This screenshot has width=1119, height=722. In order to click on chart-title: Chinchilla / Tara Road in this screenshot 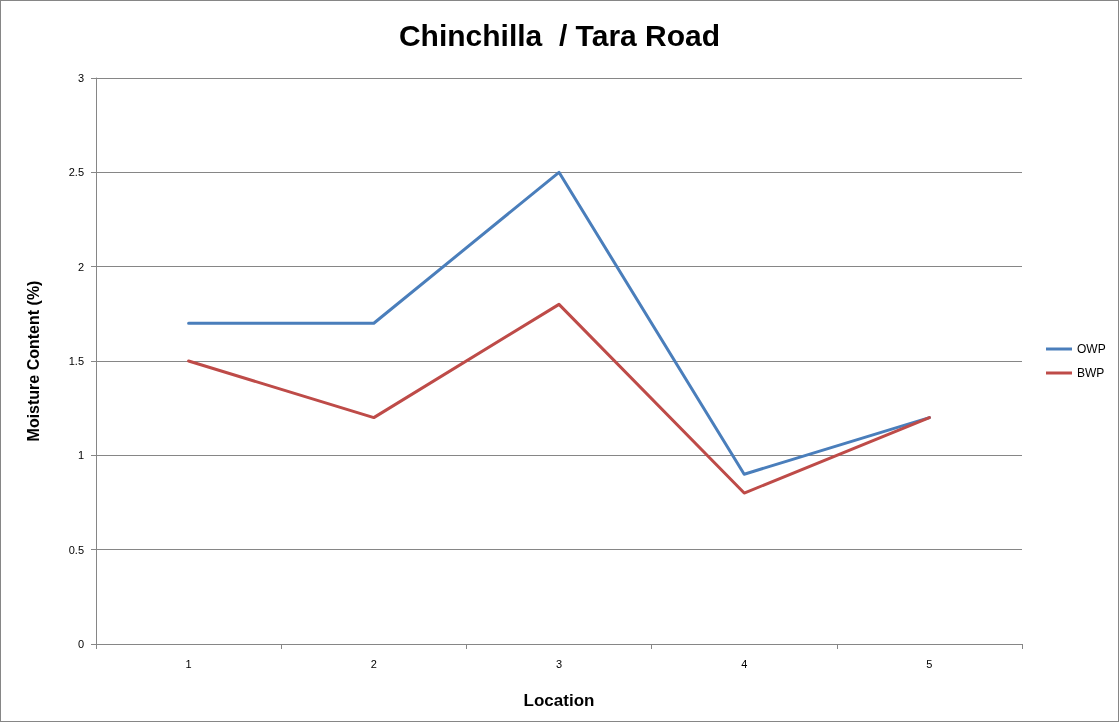, I will do `click(559, 35)`.